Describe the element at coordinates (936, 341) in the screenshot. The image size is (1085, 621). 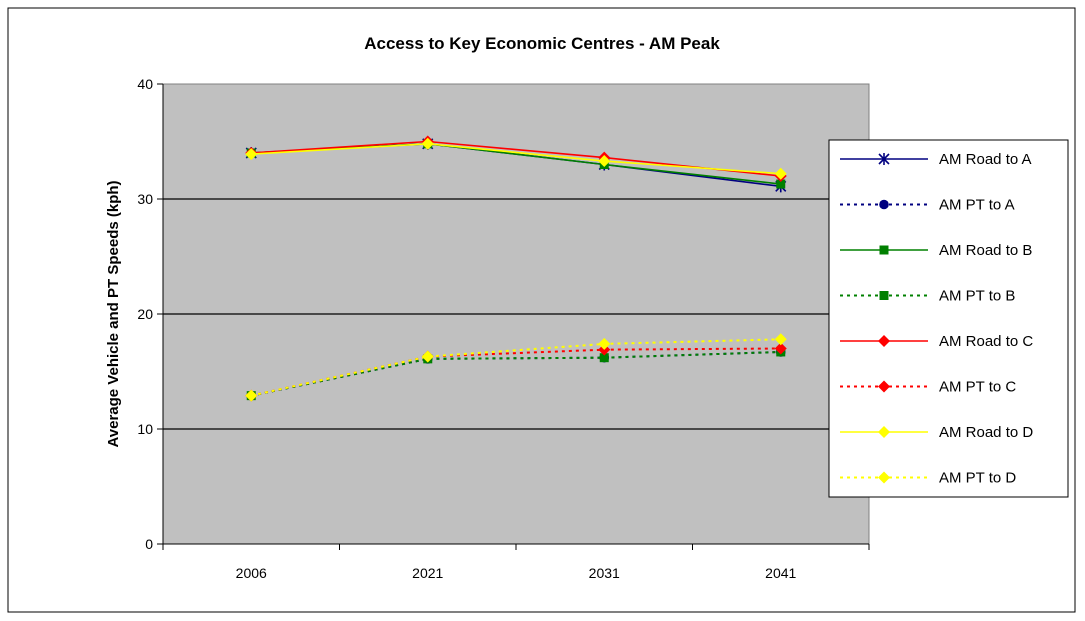
I see `legend-entry: AM Road to C` at that location.